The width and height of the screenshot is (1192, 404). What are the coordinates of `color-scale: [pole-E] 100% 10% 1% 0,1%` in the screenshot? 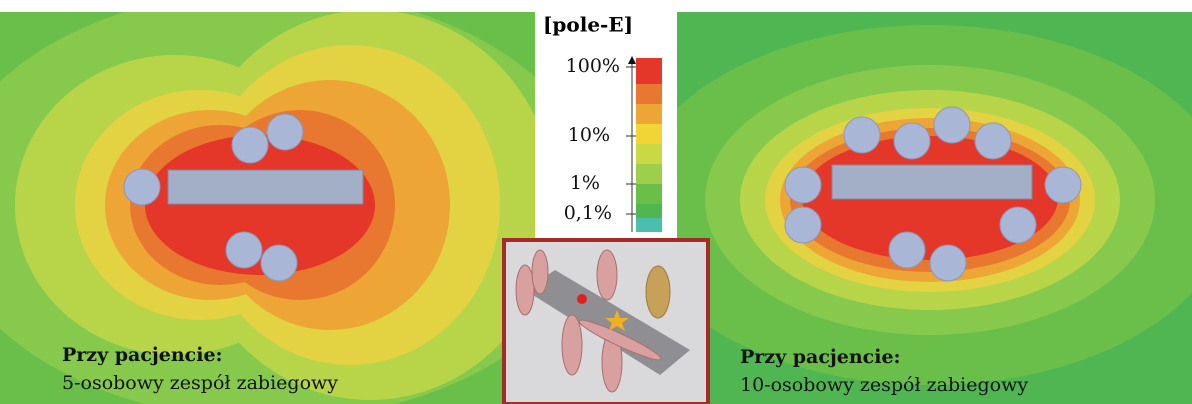 It's located at (602, 122).